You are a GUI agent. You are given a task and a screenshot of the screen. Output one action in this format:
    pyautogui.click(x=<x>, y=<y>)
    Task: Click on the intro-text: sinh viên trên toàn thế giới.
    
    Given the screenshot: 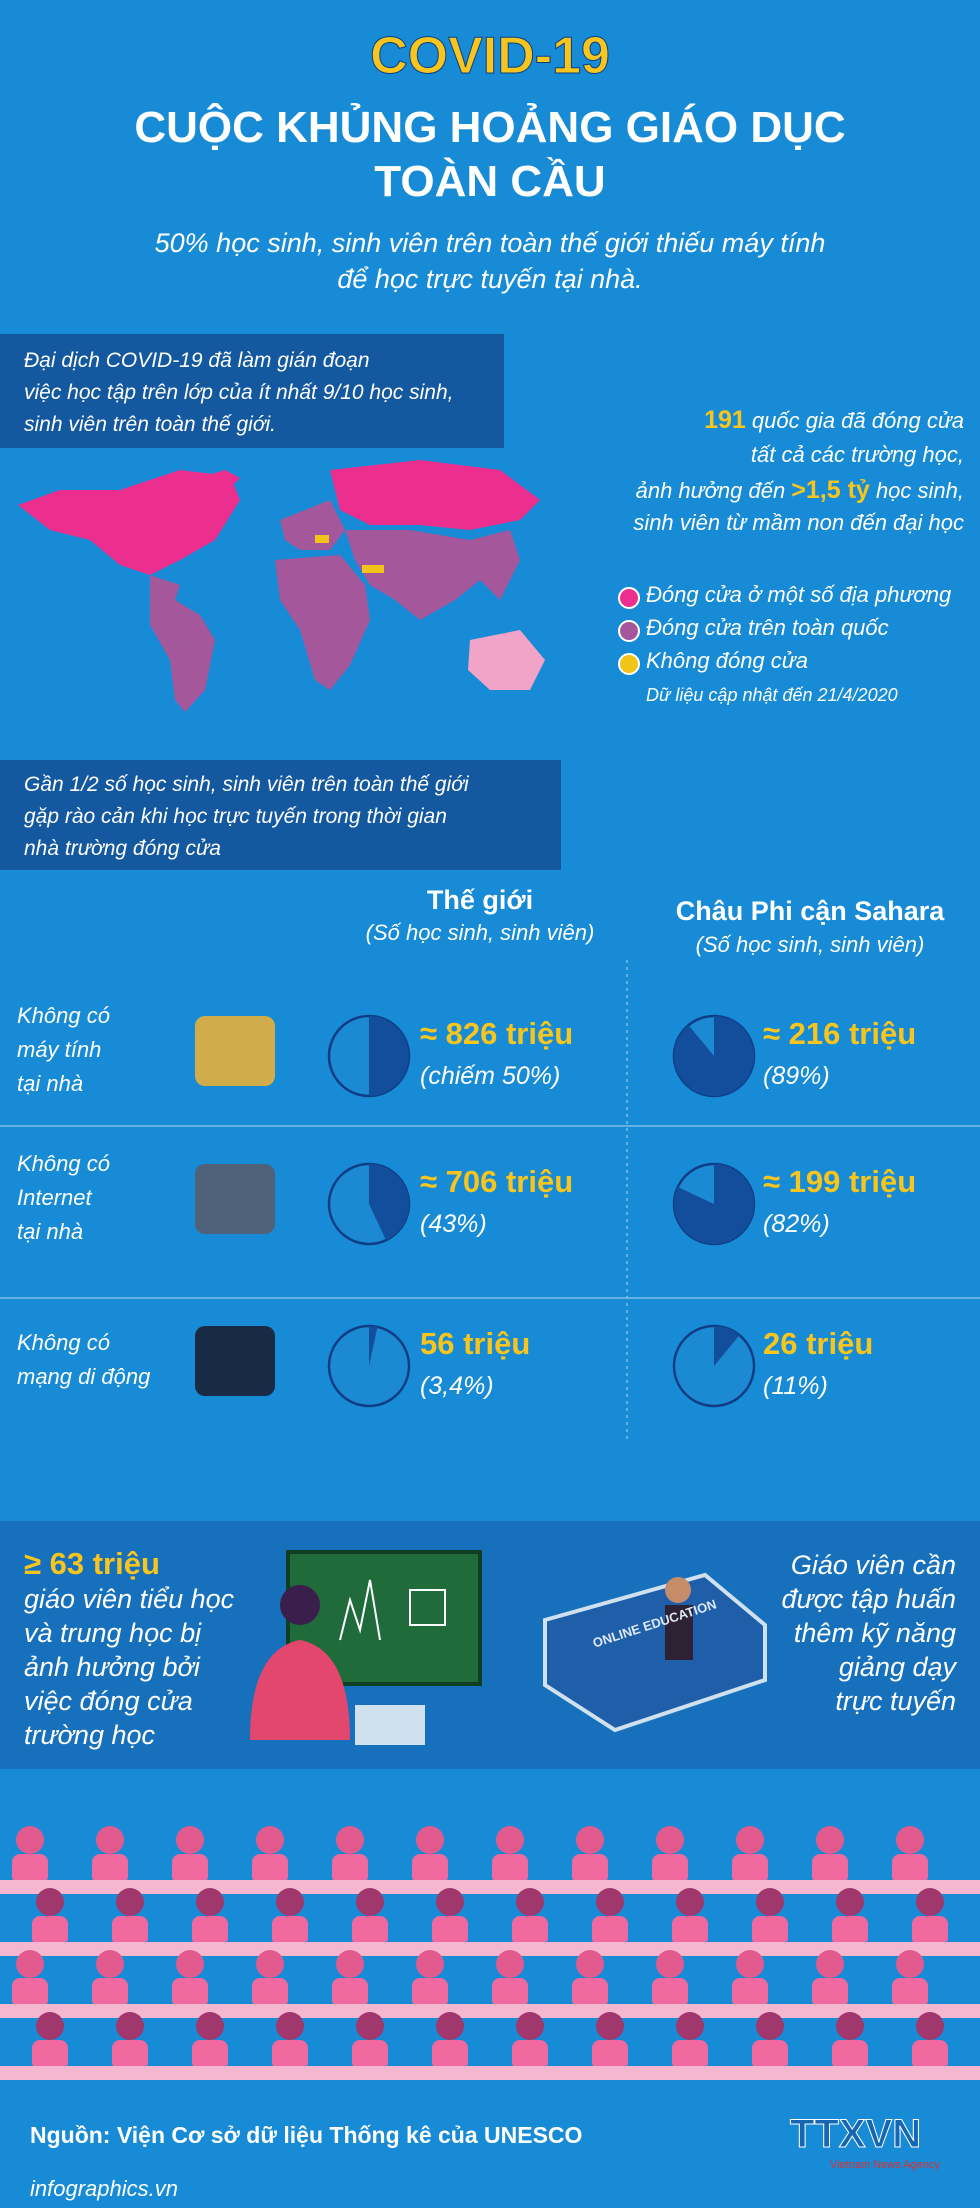 What is the action you would take?
    pyautogui.click(x=150, y=424)
    